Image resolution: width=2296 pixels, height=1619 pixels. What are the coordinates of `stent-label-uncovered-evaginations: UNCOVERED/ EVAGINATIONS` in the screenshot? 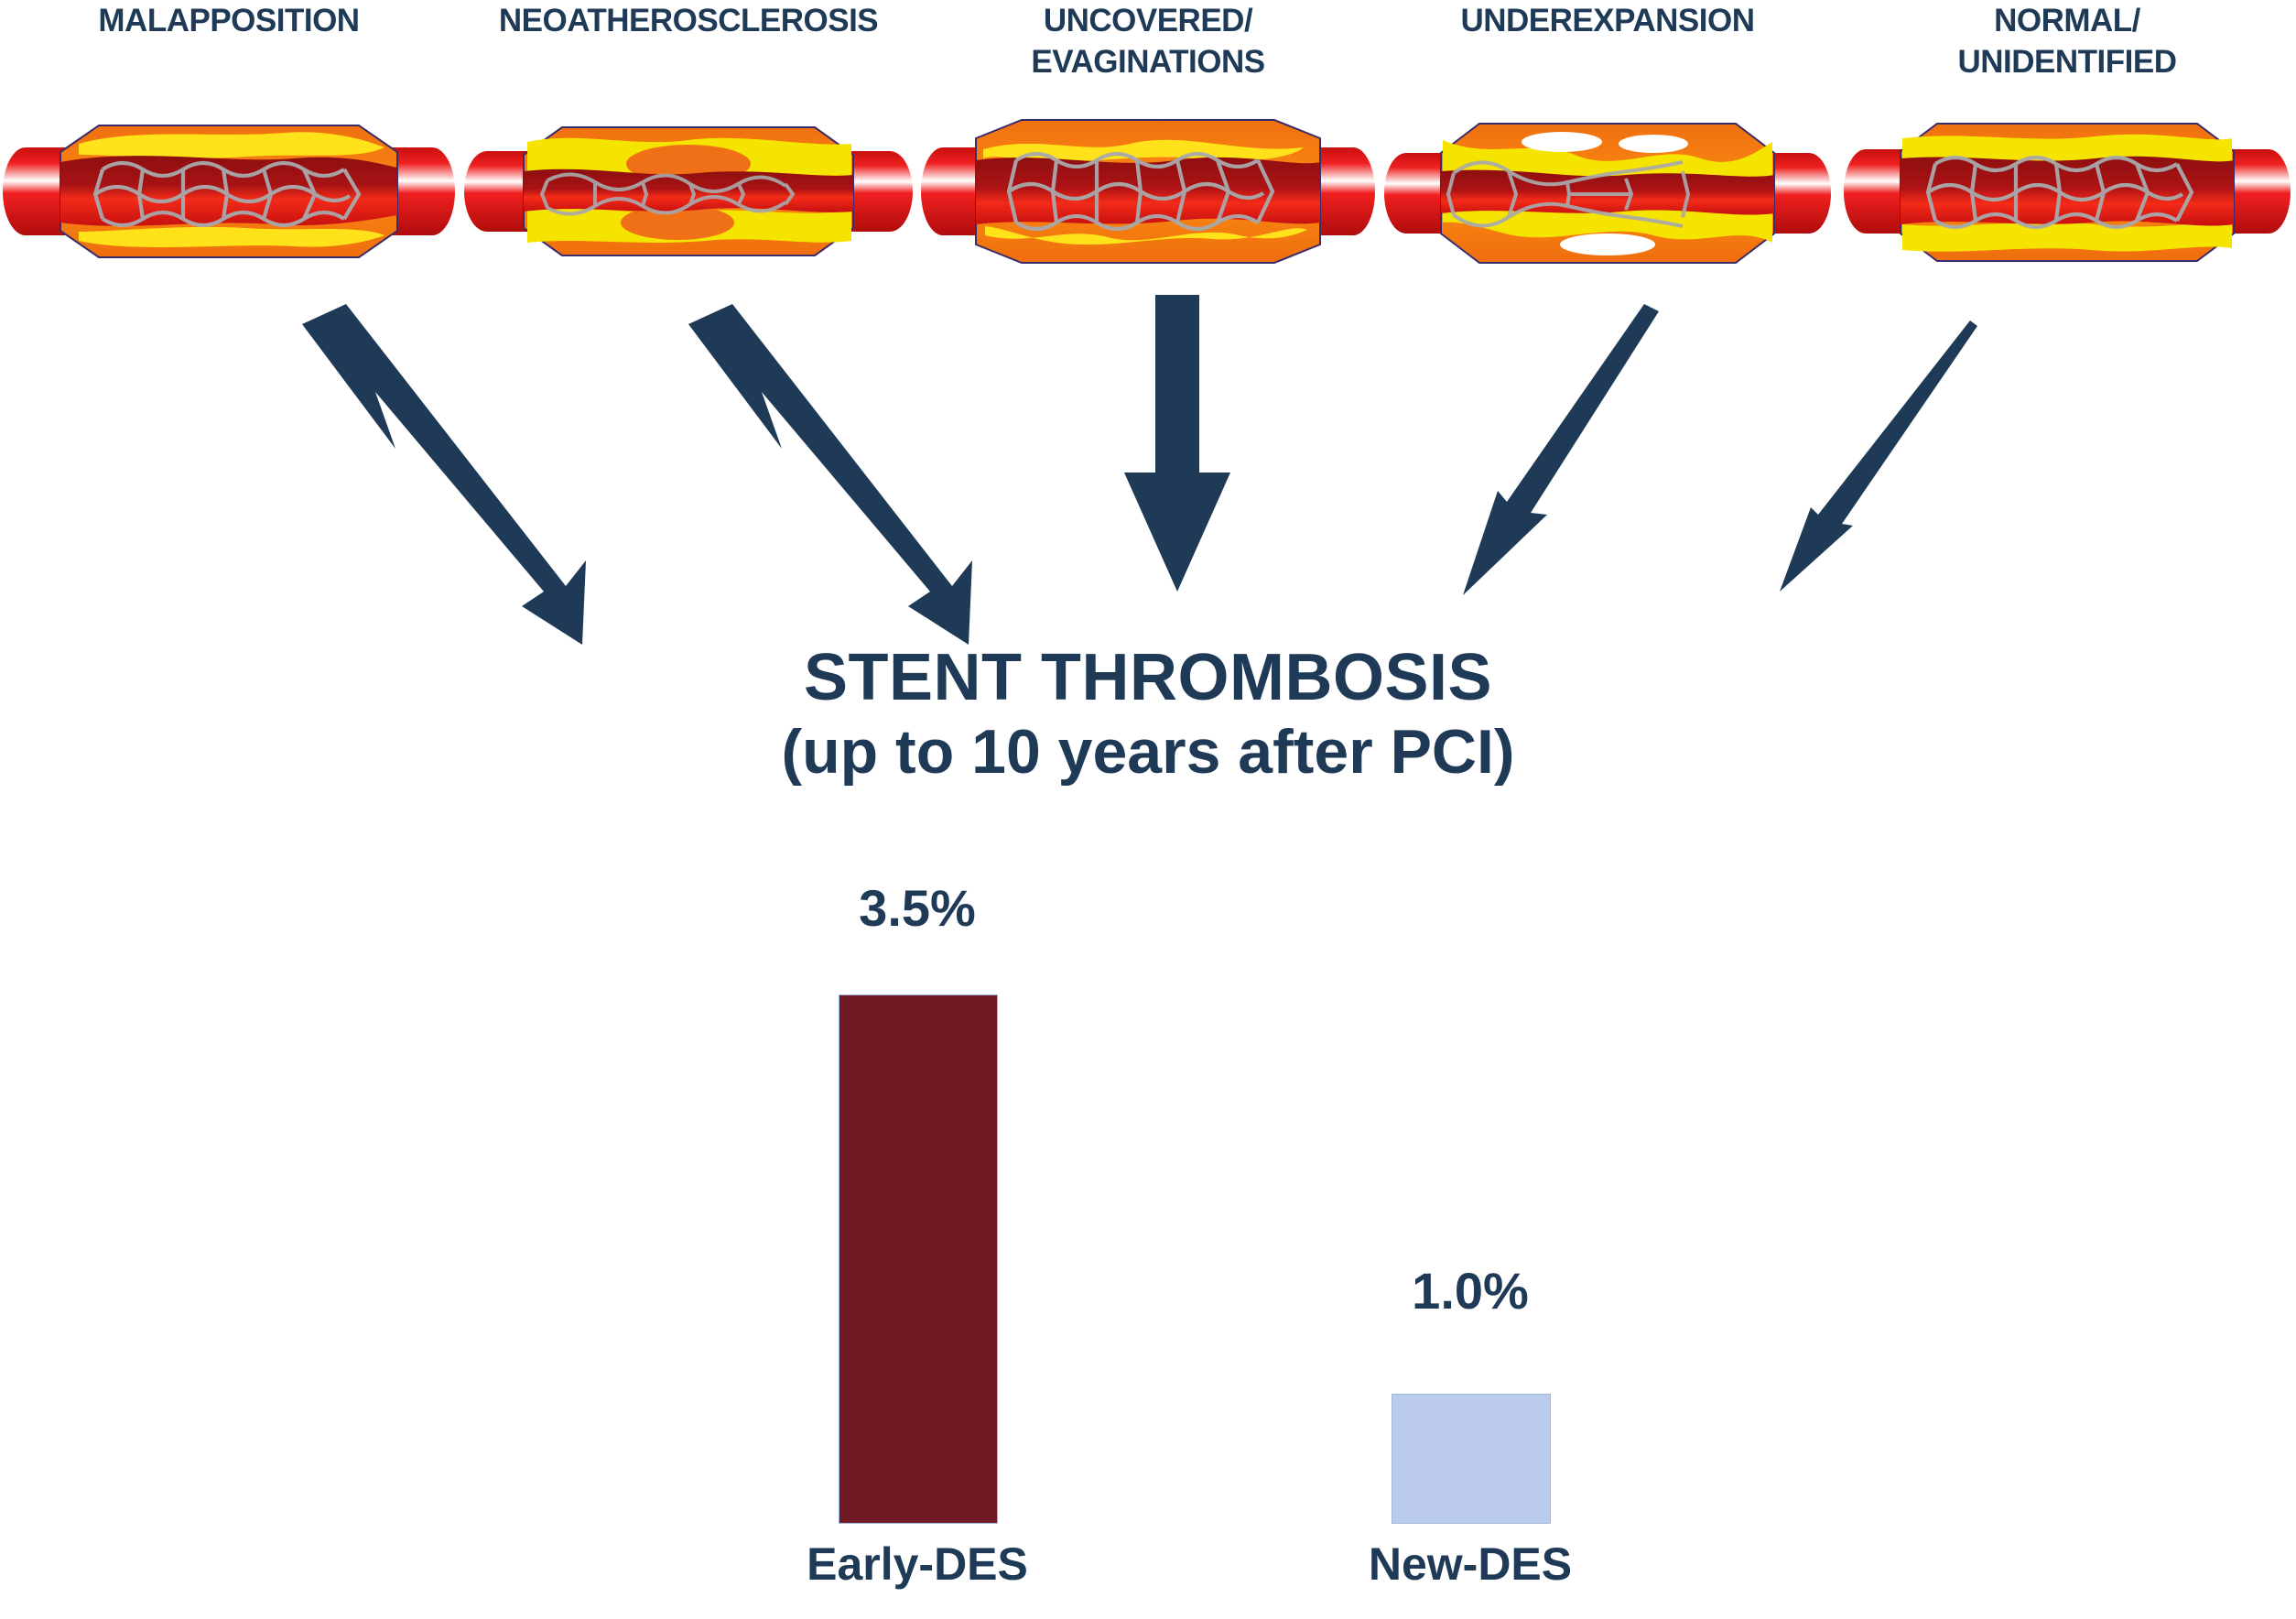 It's located at (1148, 41).